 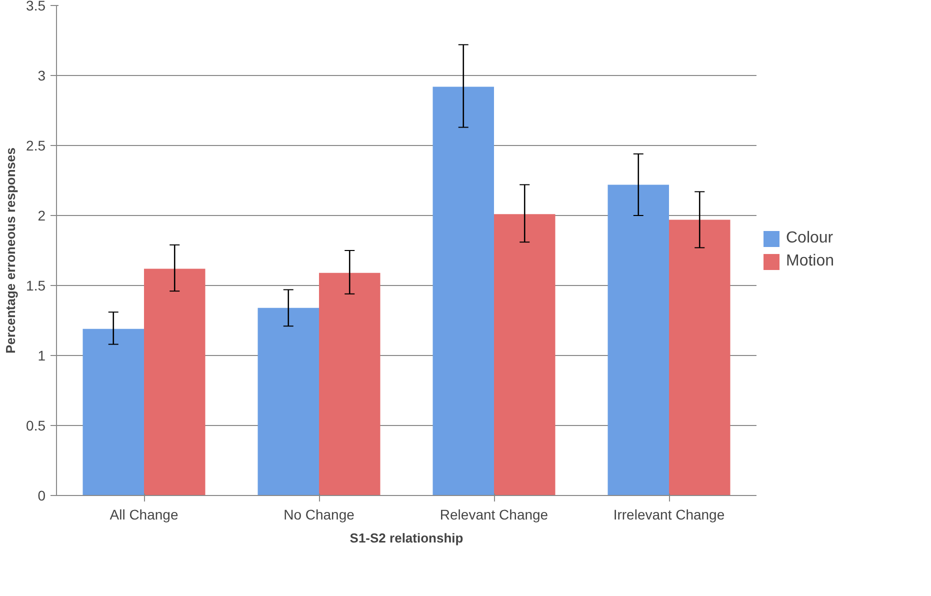 What do you see at coordinates (407, 538) in the screenshot?
I see `x-axis-title: S1-S2 relationship` at bounding box center [407, 538].